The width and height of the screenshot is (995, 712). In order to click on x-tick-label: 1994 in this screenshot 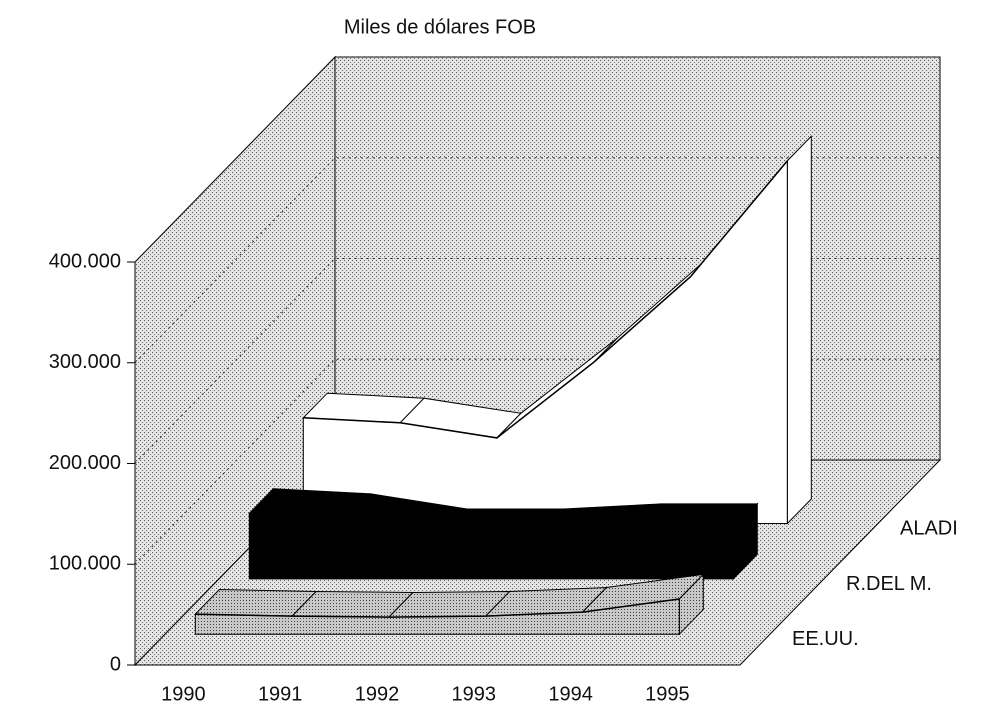, I will do `click(570, 694)`.